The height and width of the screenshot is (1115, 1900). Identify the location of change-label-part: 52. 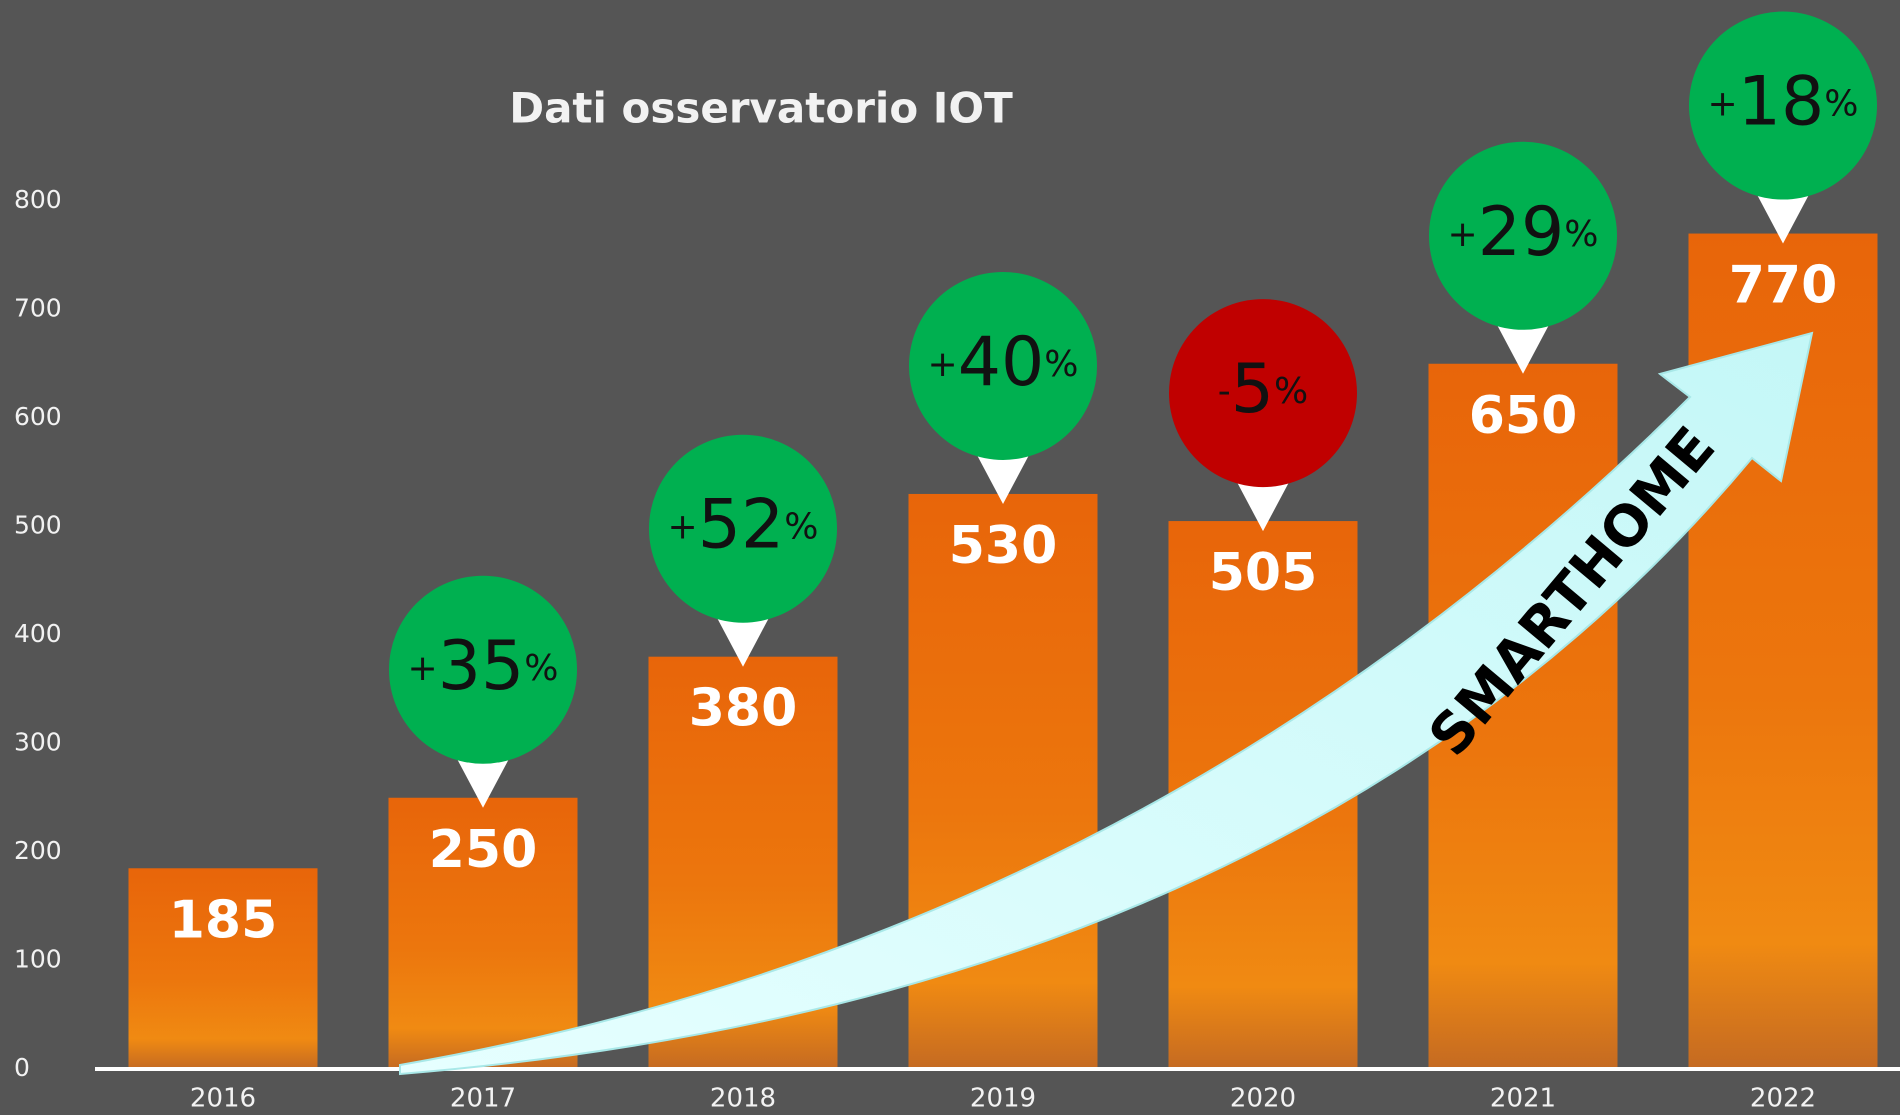
(741, 524).